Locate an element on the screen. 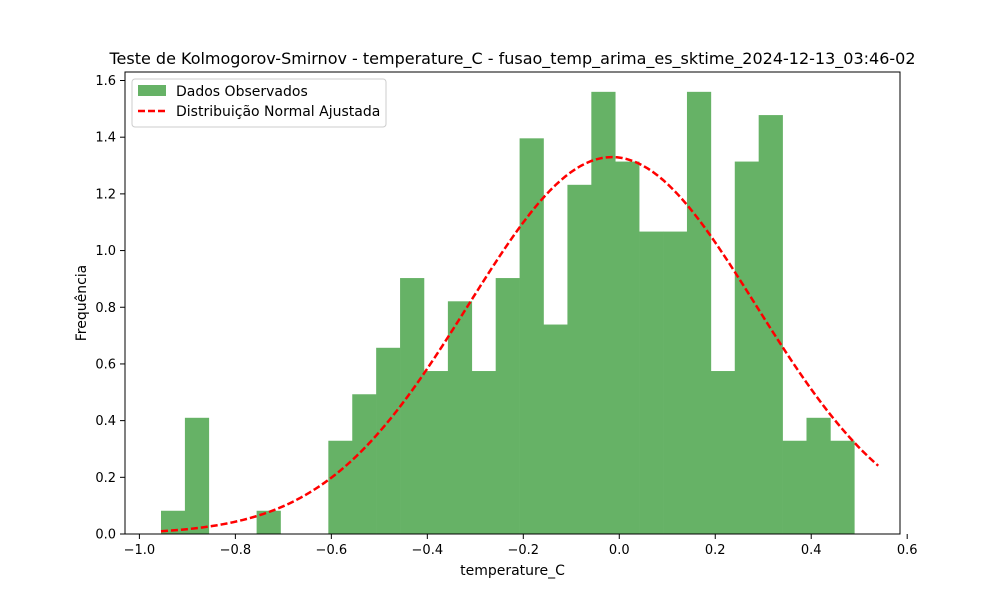  y-tick-label: 1.2 is located at coordinates (105, 194).